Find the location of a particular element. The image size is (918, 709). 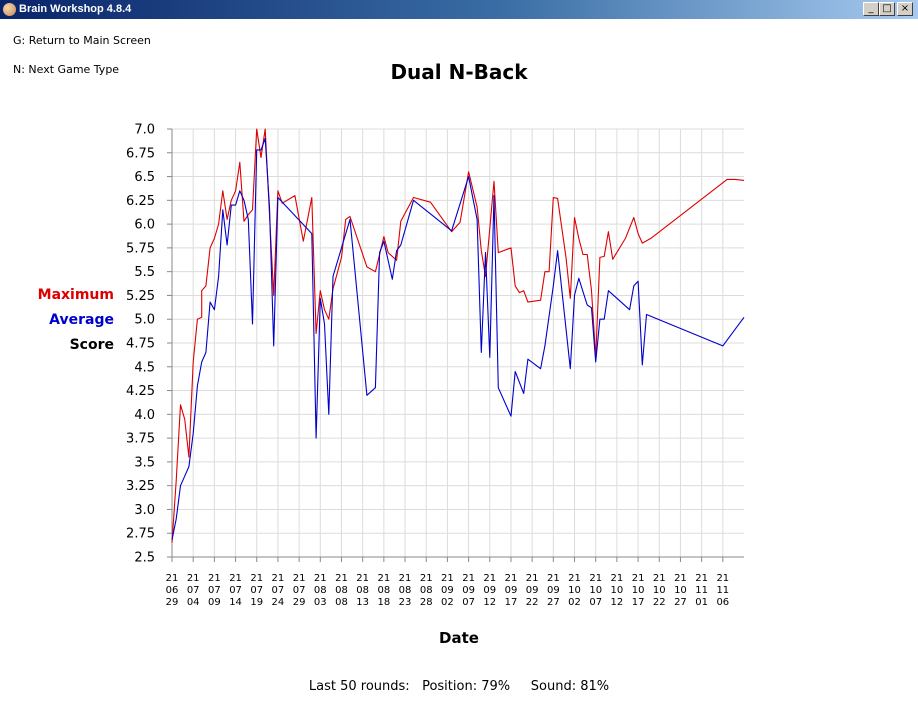

x-tick-label: 23 is located at coordinates (405, 602).